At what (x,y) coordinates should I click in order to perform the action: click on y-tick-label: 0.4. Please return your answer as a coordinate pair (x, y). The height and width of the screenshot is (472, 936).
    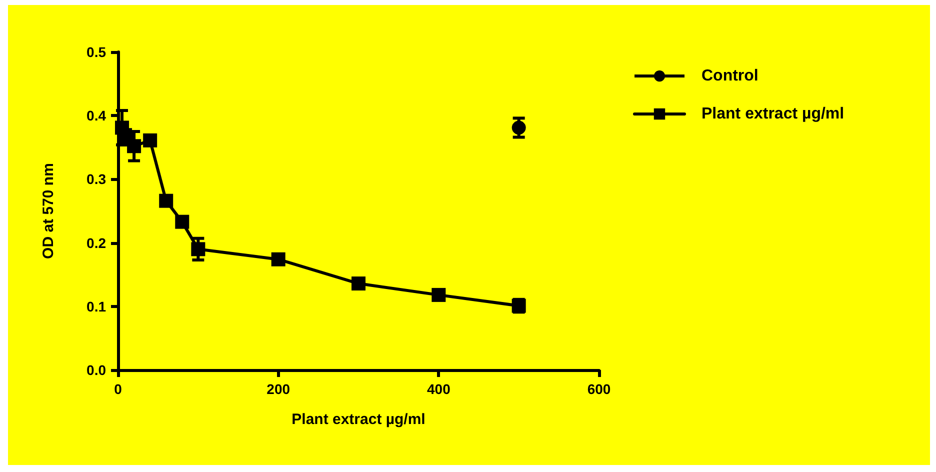
    Looking at the image, I should click on (96, 116).